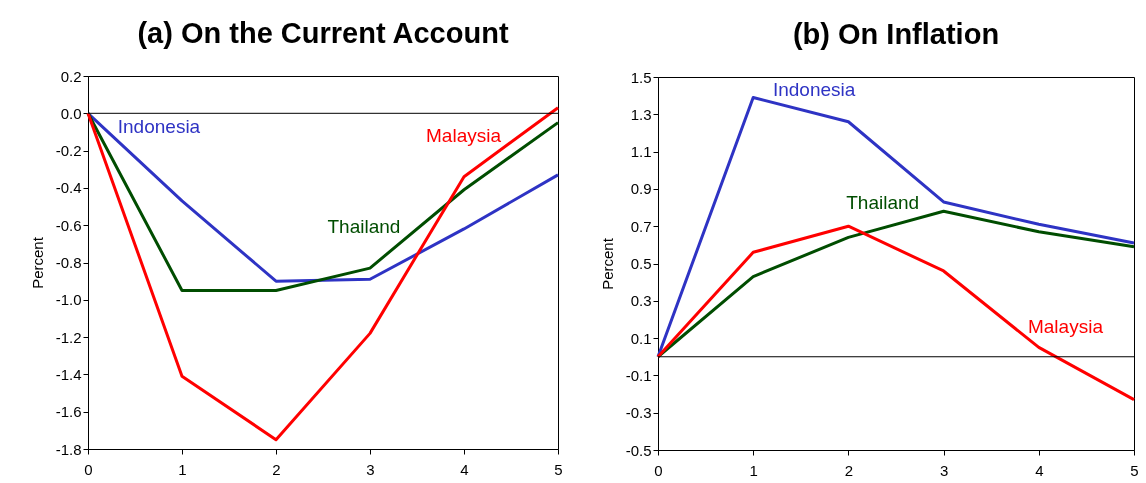 The height and width of the screenshot is (483, 1146). What do you see at coordinates (323, 33) in the screenshot?
I see `chart-title: (a) On the Current Account` at bounding box center [323, 33].